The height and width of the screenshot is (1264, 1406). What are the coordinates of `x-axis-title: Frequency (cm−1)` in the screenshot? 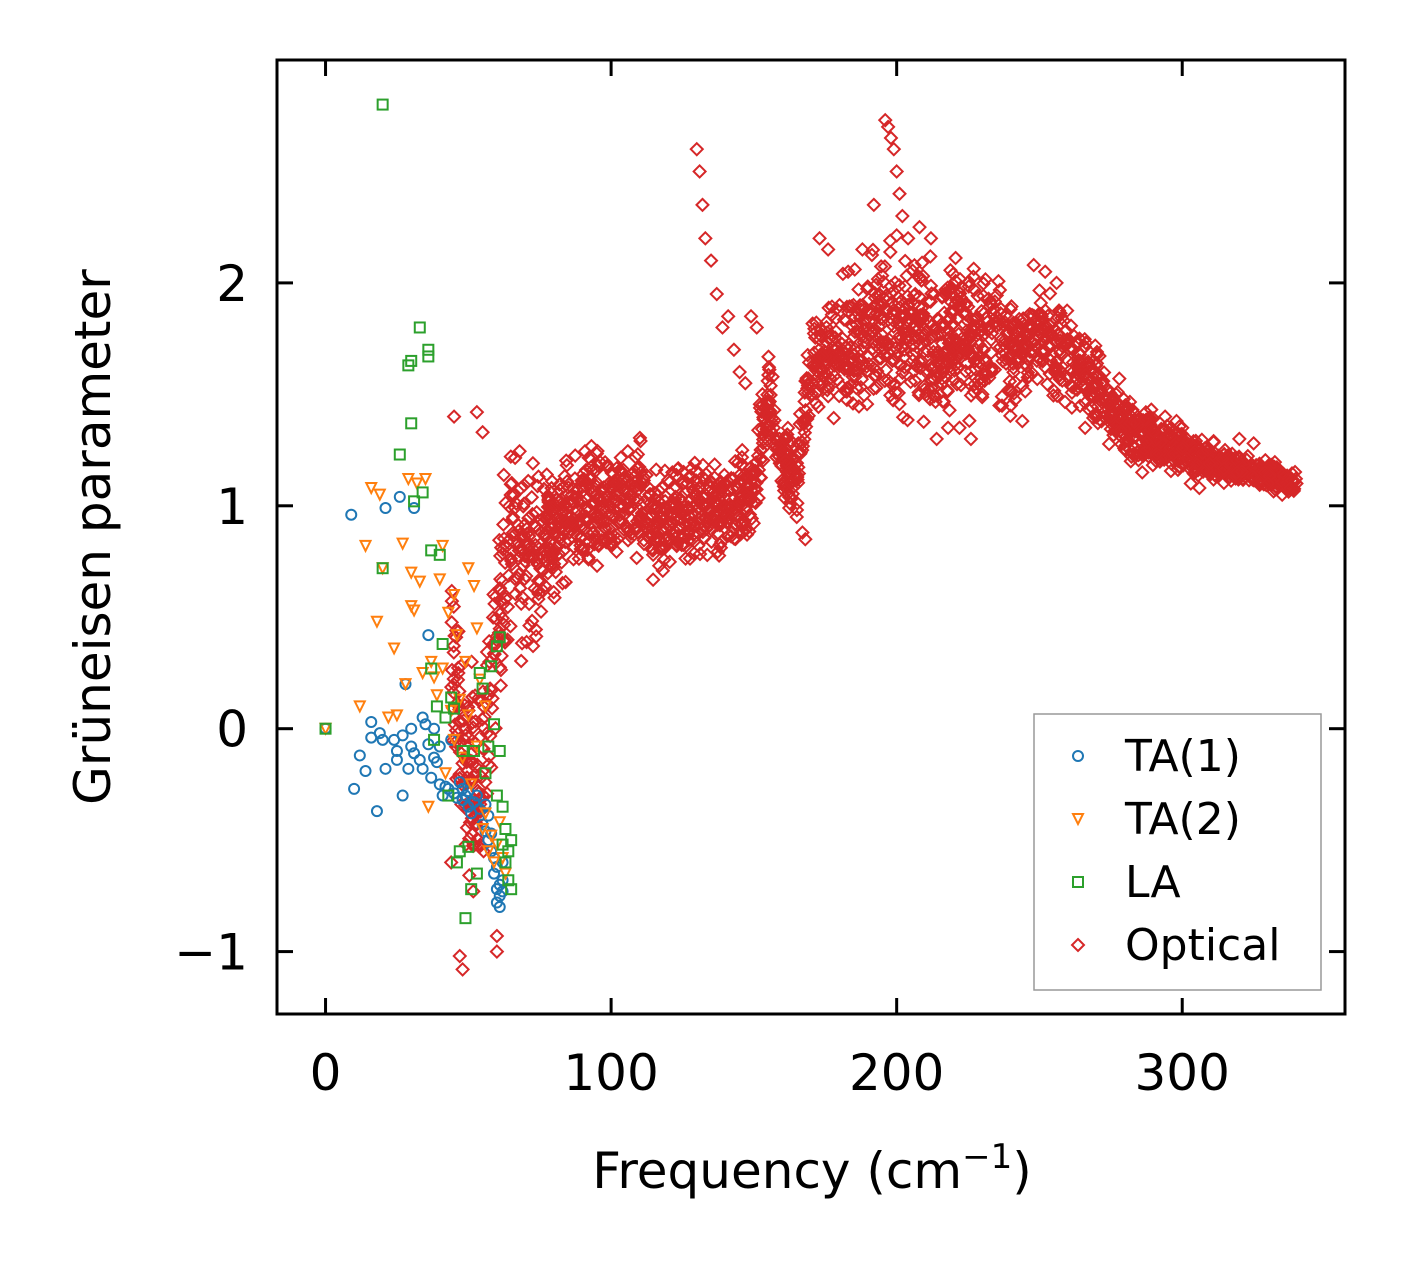 It's located at (812, 1168).